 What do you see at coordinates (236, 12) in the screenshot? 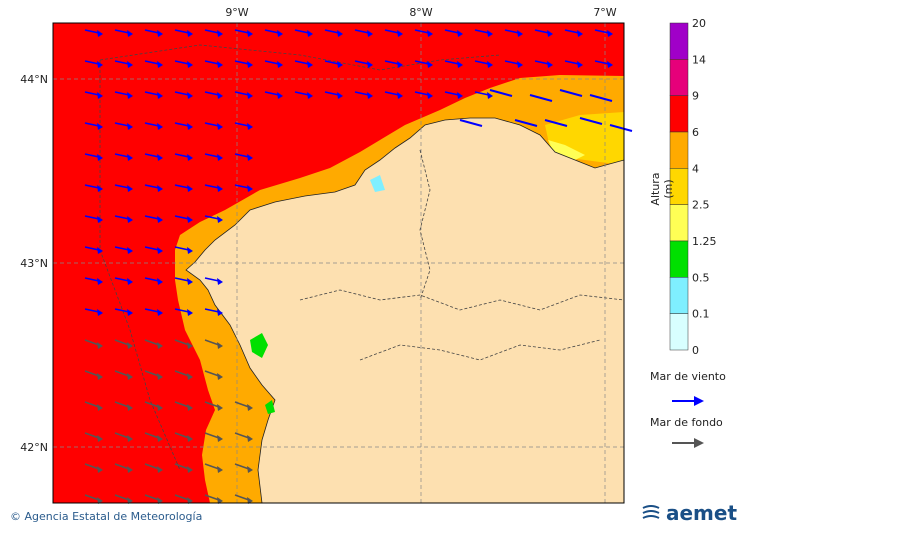
I see `lon-label-9w: 9°W` at bounding box center [236, 12].